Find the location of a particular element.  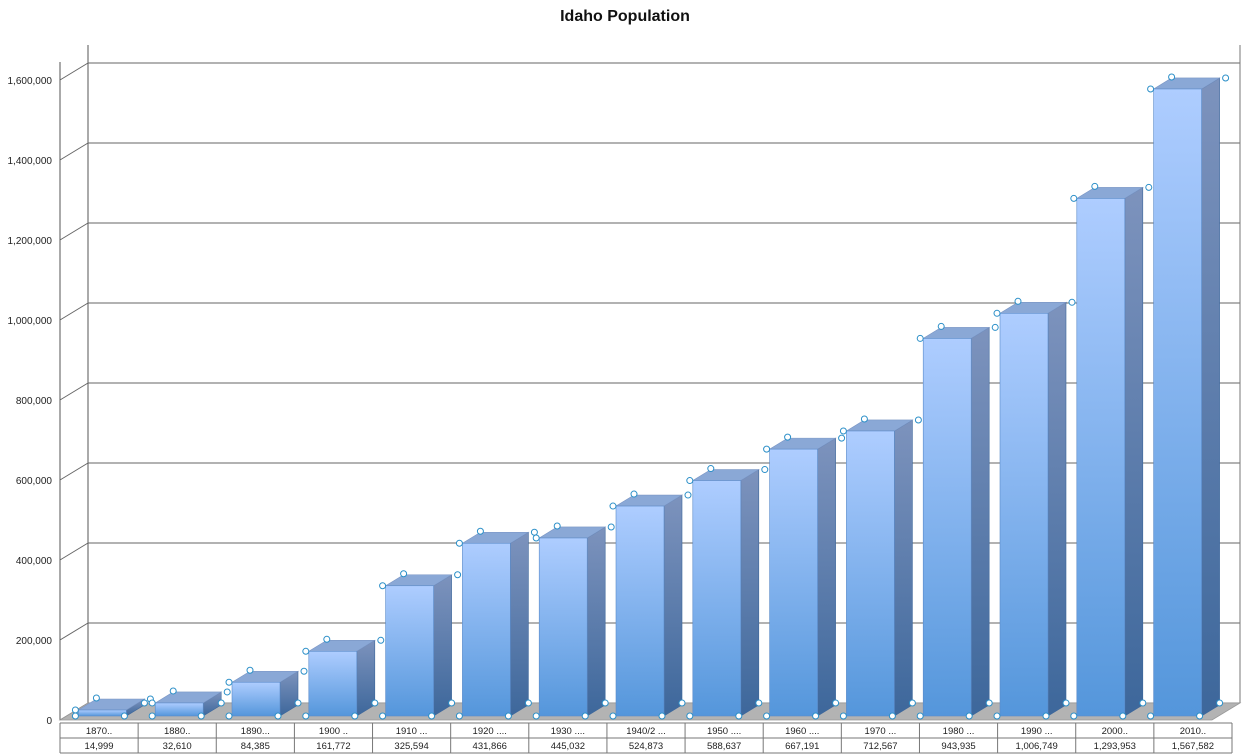

x-tick-label: 2010.. is located at coordinates (1193, 731).